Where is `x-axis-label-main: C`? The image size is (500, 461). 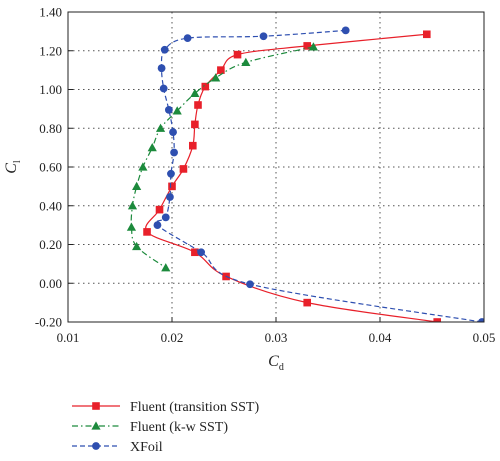 x-axis-label-main: C is located at coordinates (273, 361).